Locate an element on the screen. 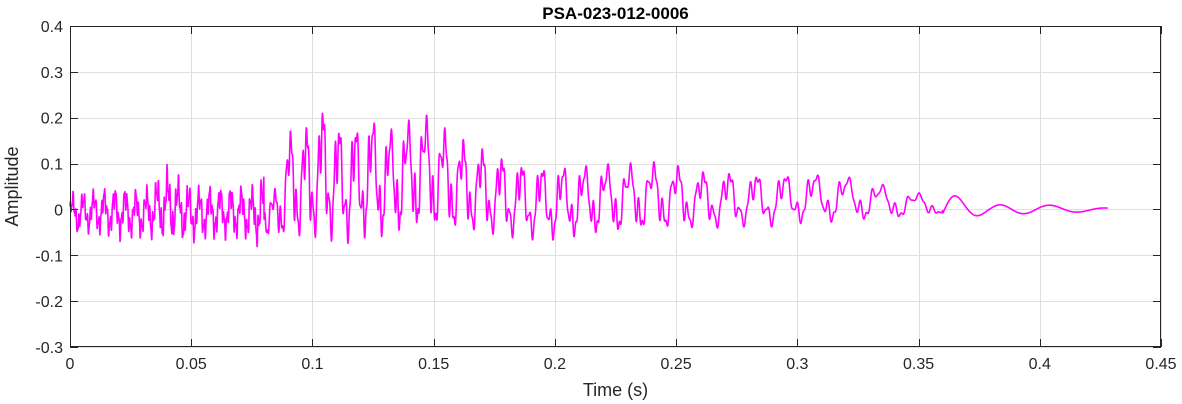 This screenshot has height=404, width=1182. x-tick-label: 0.45 is located at coordinates (1160, 364).